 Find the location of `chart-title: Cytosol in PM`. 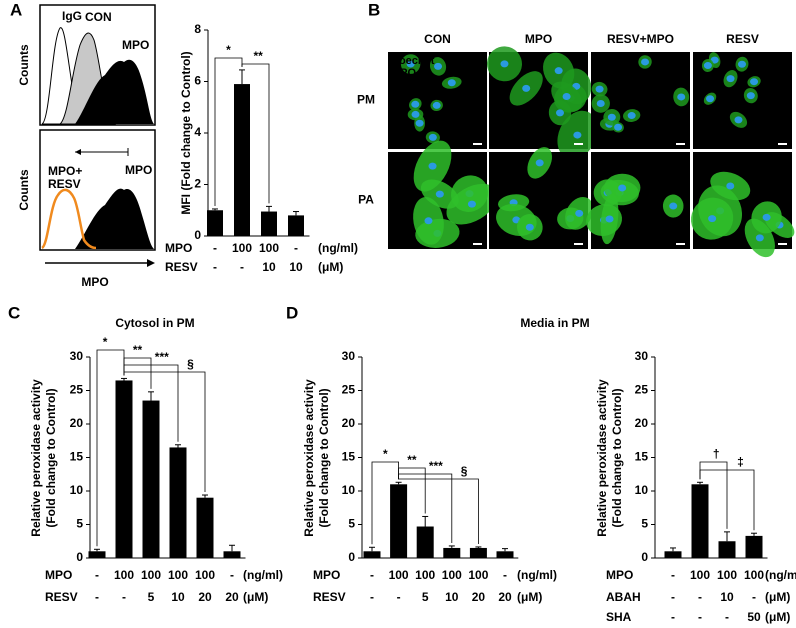

chart-title: Cytosol in PM is located at coordinates (154, 323).